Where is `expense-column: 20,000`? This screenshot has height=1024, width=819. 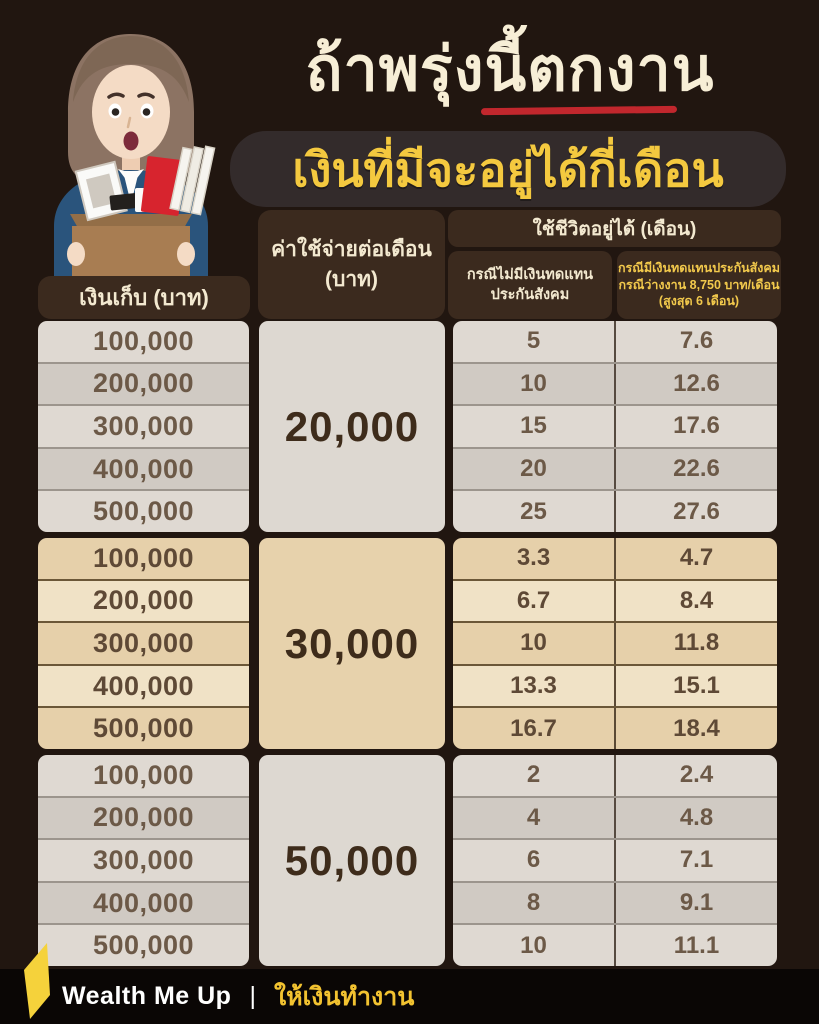 expense-column: 20,000 is located at coordinates (352, 426).